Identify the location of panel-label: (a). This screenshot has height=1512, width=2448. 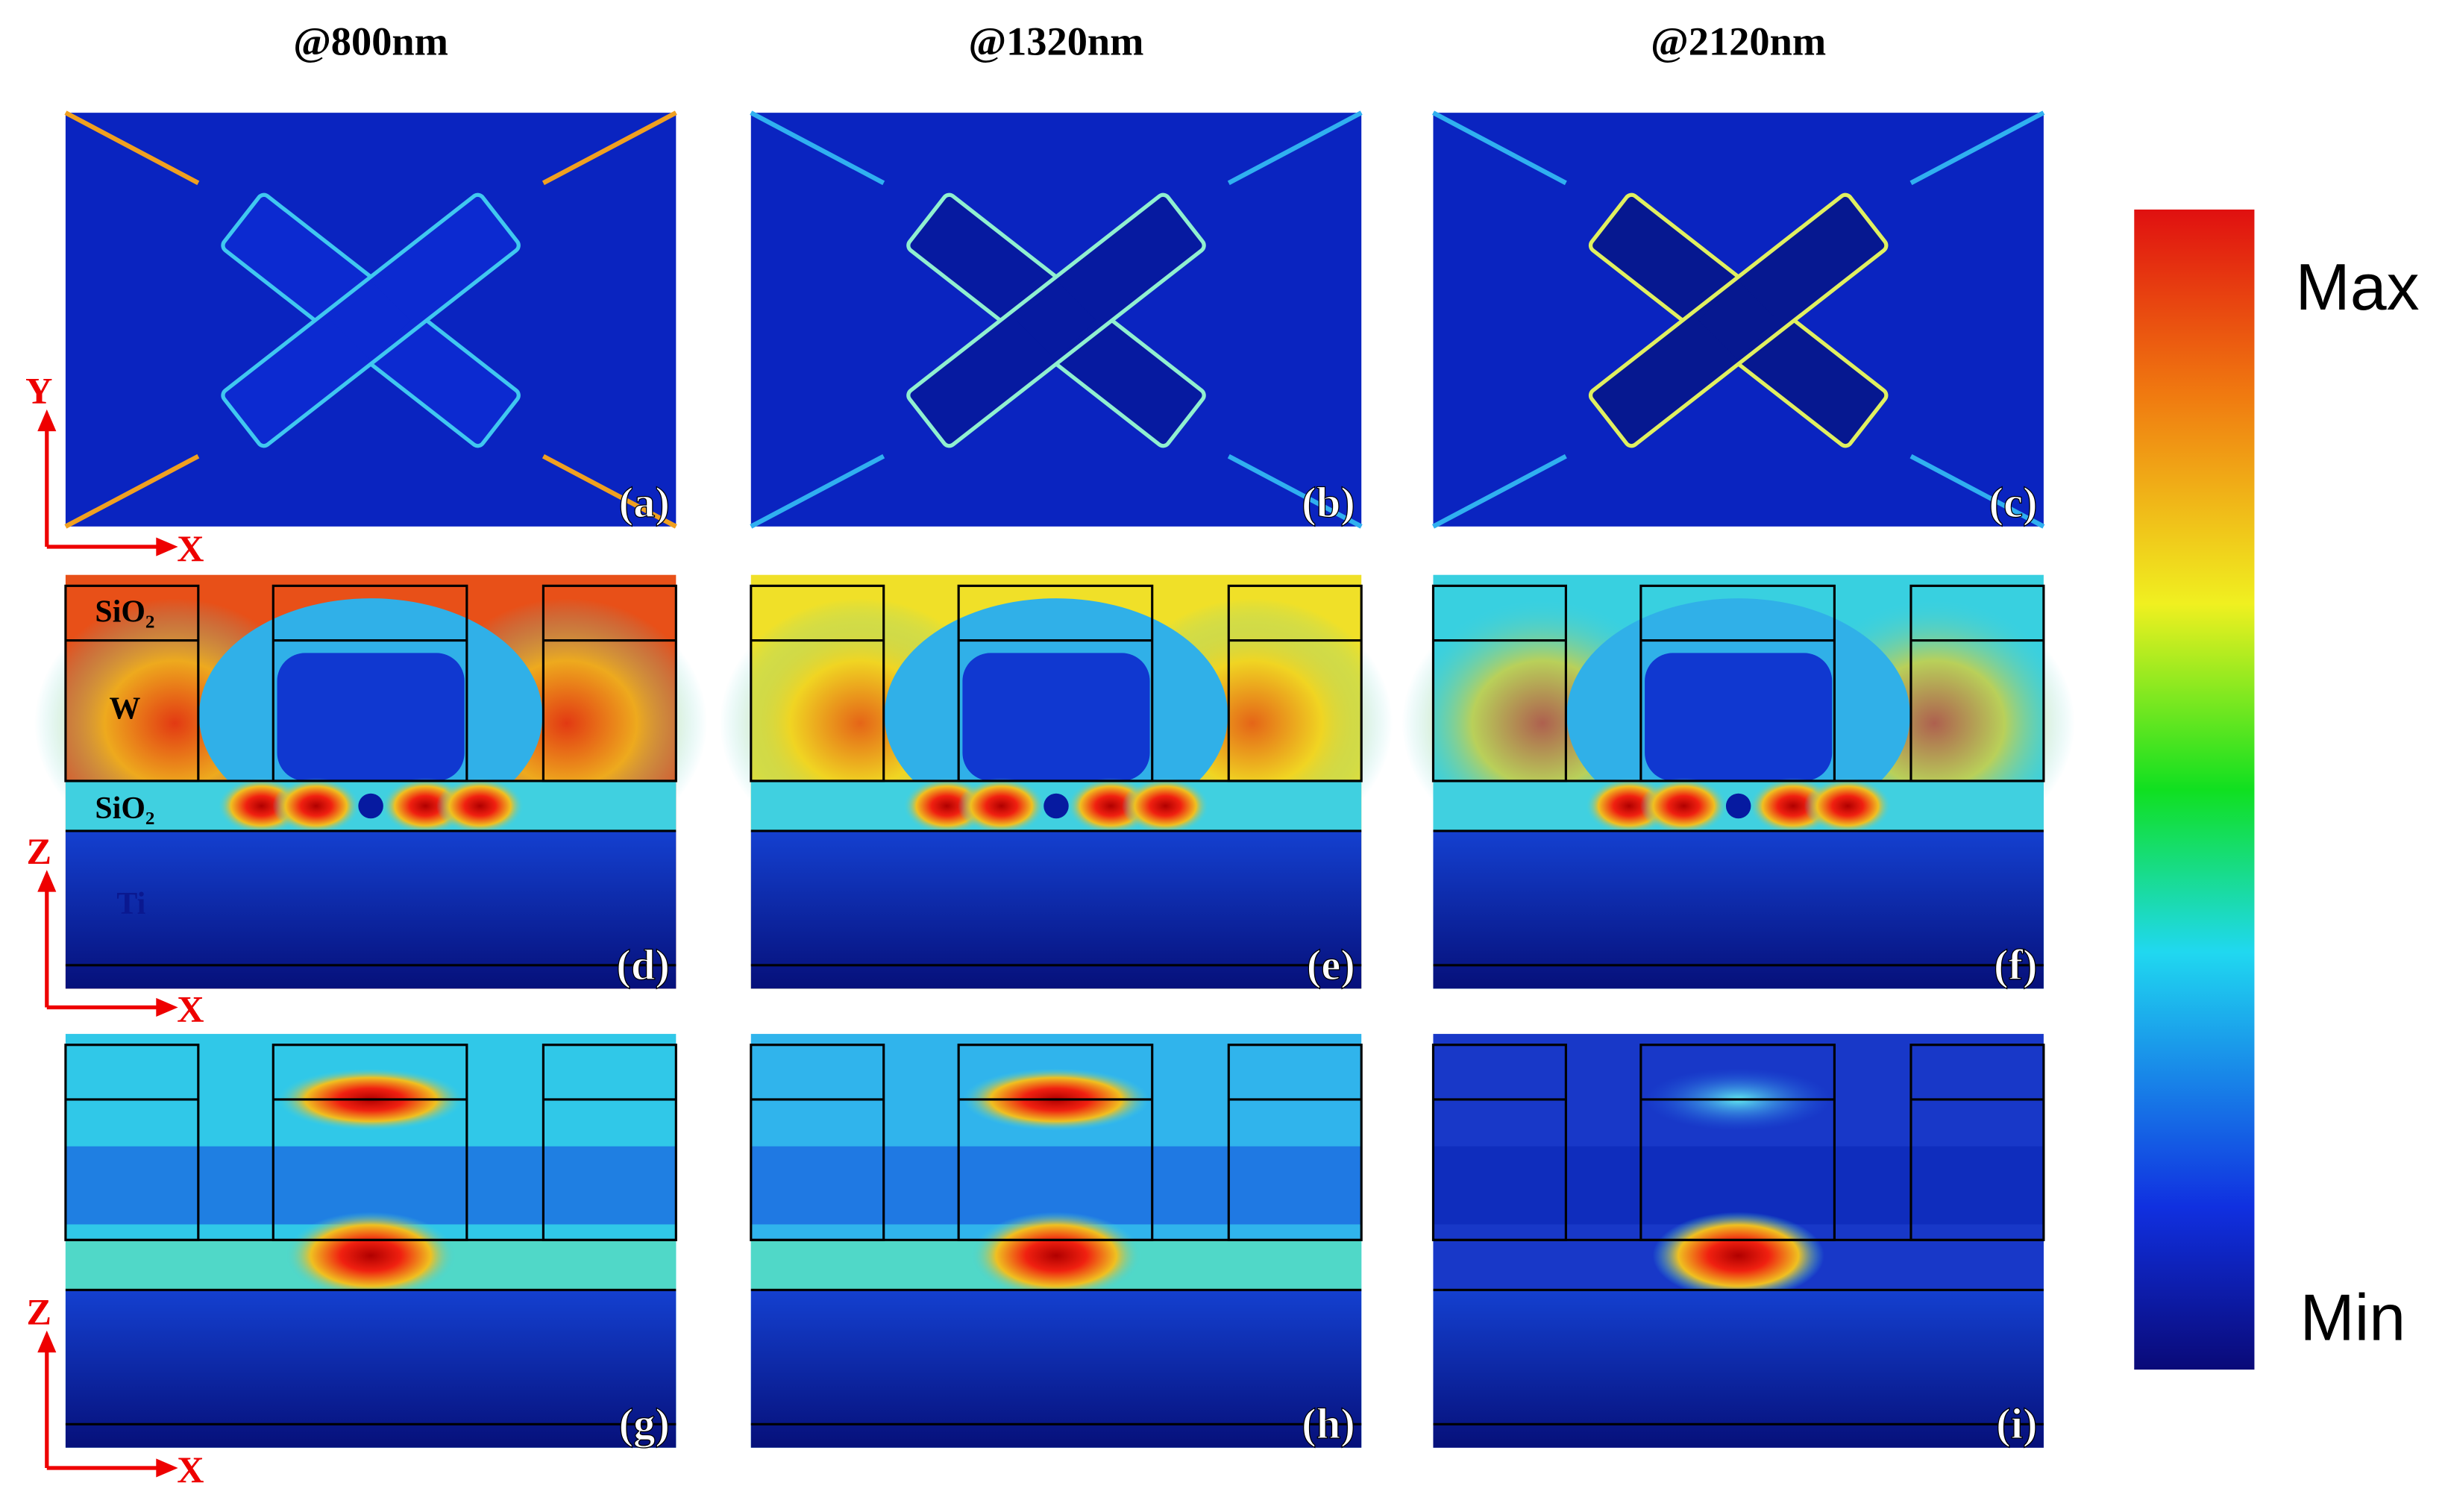
(644, 502).